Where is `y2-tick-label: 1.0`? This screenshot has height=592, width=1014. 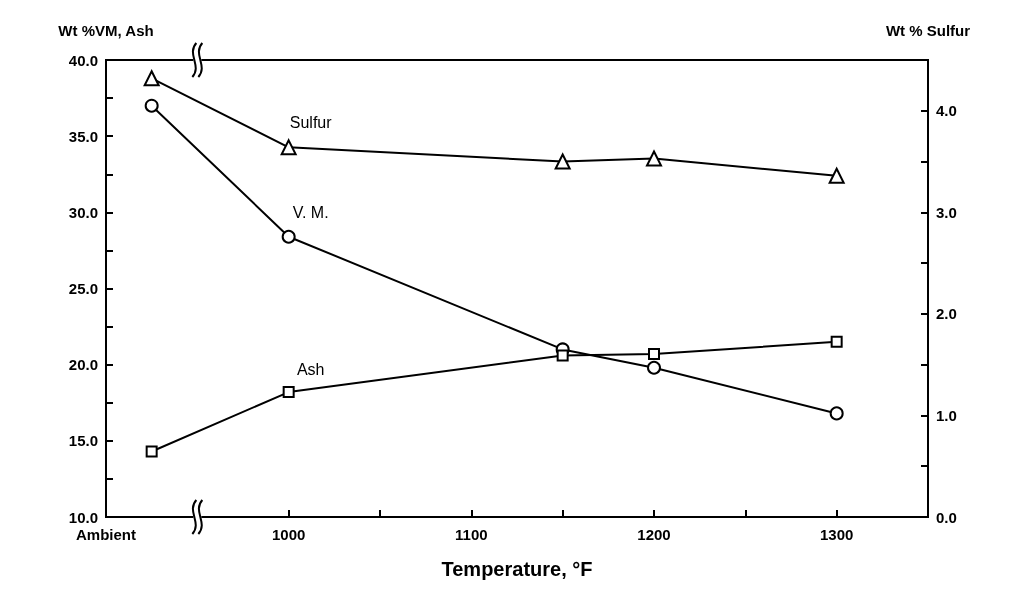
y2-tick-label: 1.0 is located at coordinates (946, 415).